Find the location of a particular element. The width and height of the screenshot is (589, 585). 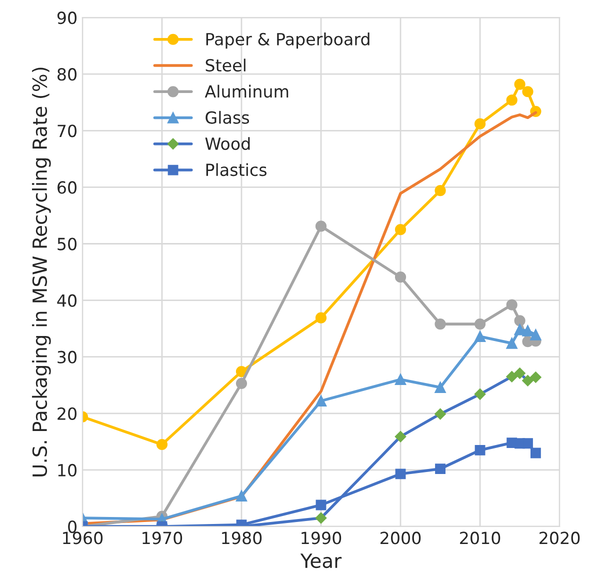

legend-label: Paper & Paperboard is located at coordinates (288, 40).